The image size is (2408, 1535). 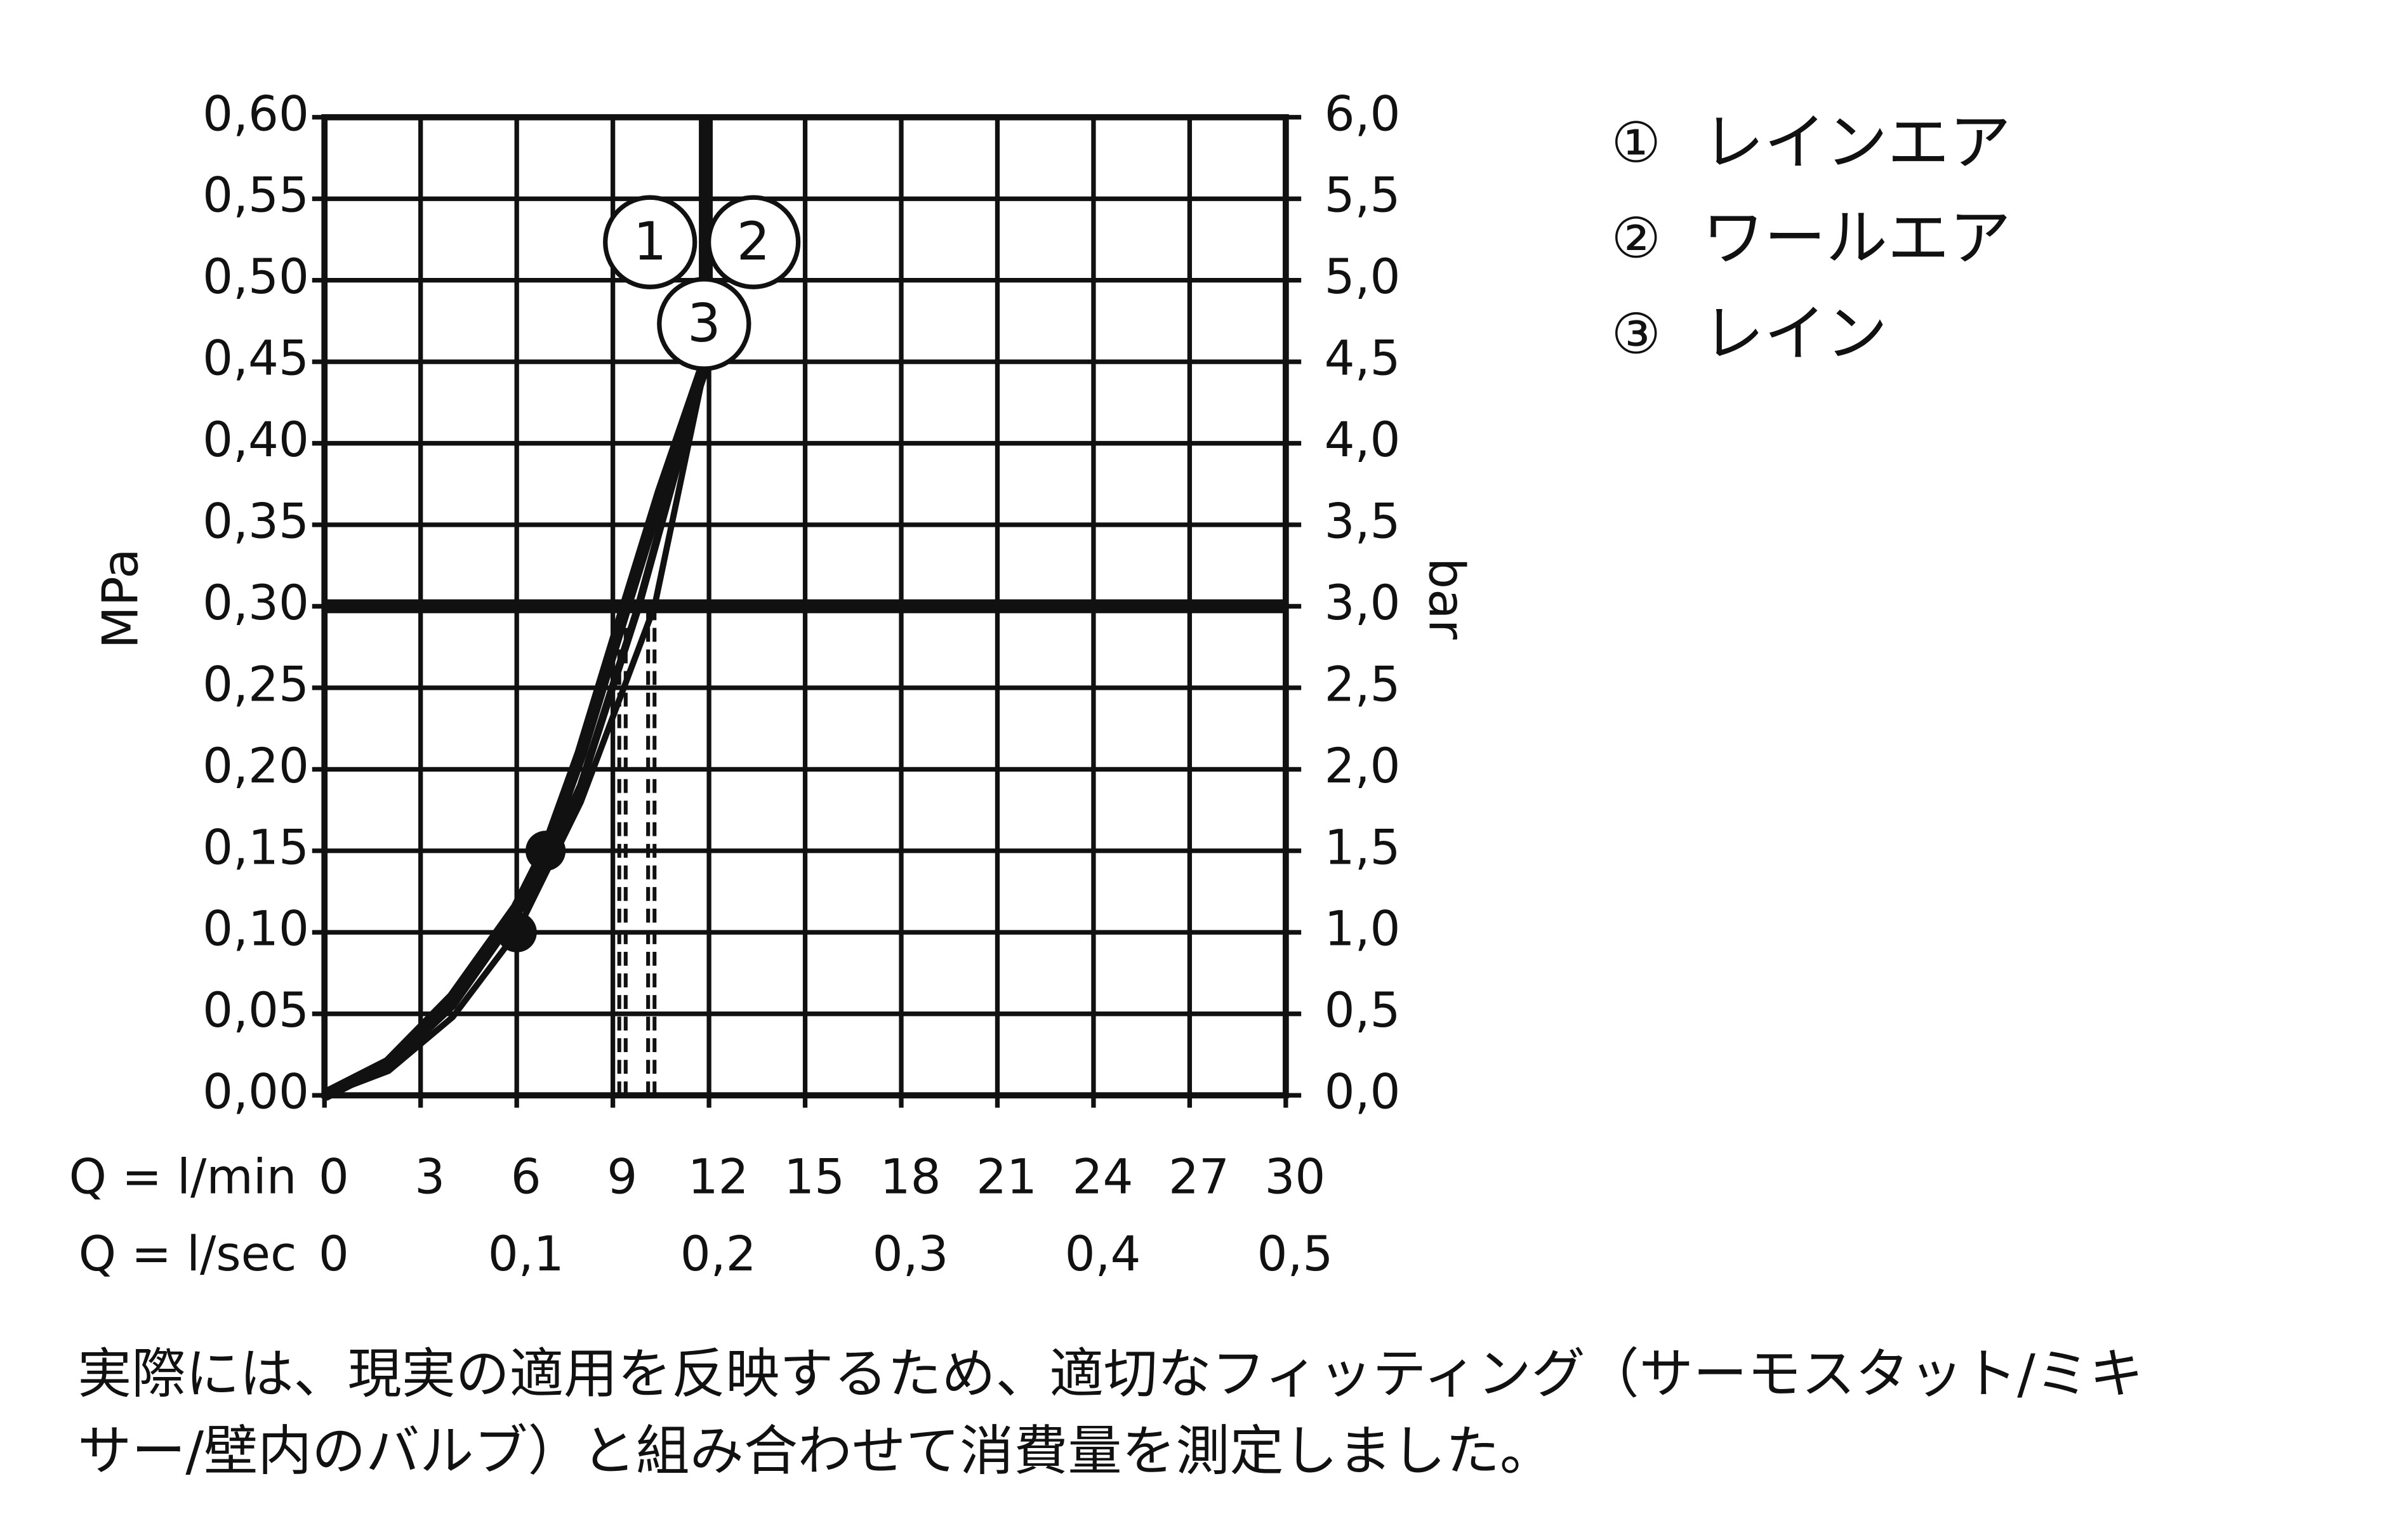 What do you see at coordinates (622, 1176) in the screenshot?
I see `x-tick-label: 9` at bounding box center [622, 1176].